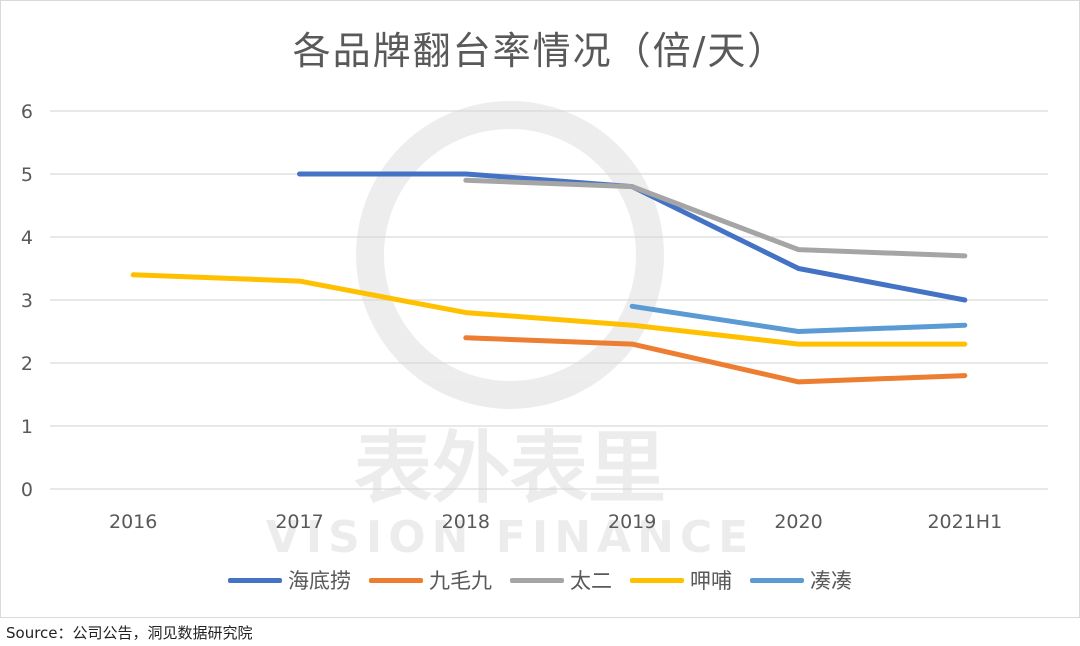  What do you see at coordinates (460, 581) in the screenshot?
I see `legend-label: 九毛九` at bounding box center [460, 581].